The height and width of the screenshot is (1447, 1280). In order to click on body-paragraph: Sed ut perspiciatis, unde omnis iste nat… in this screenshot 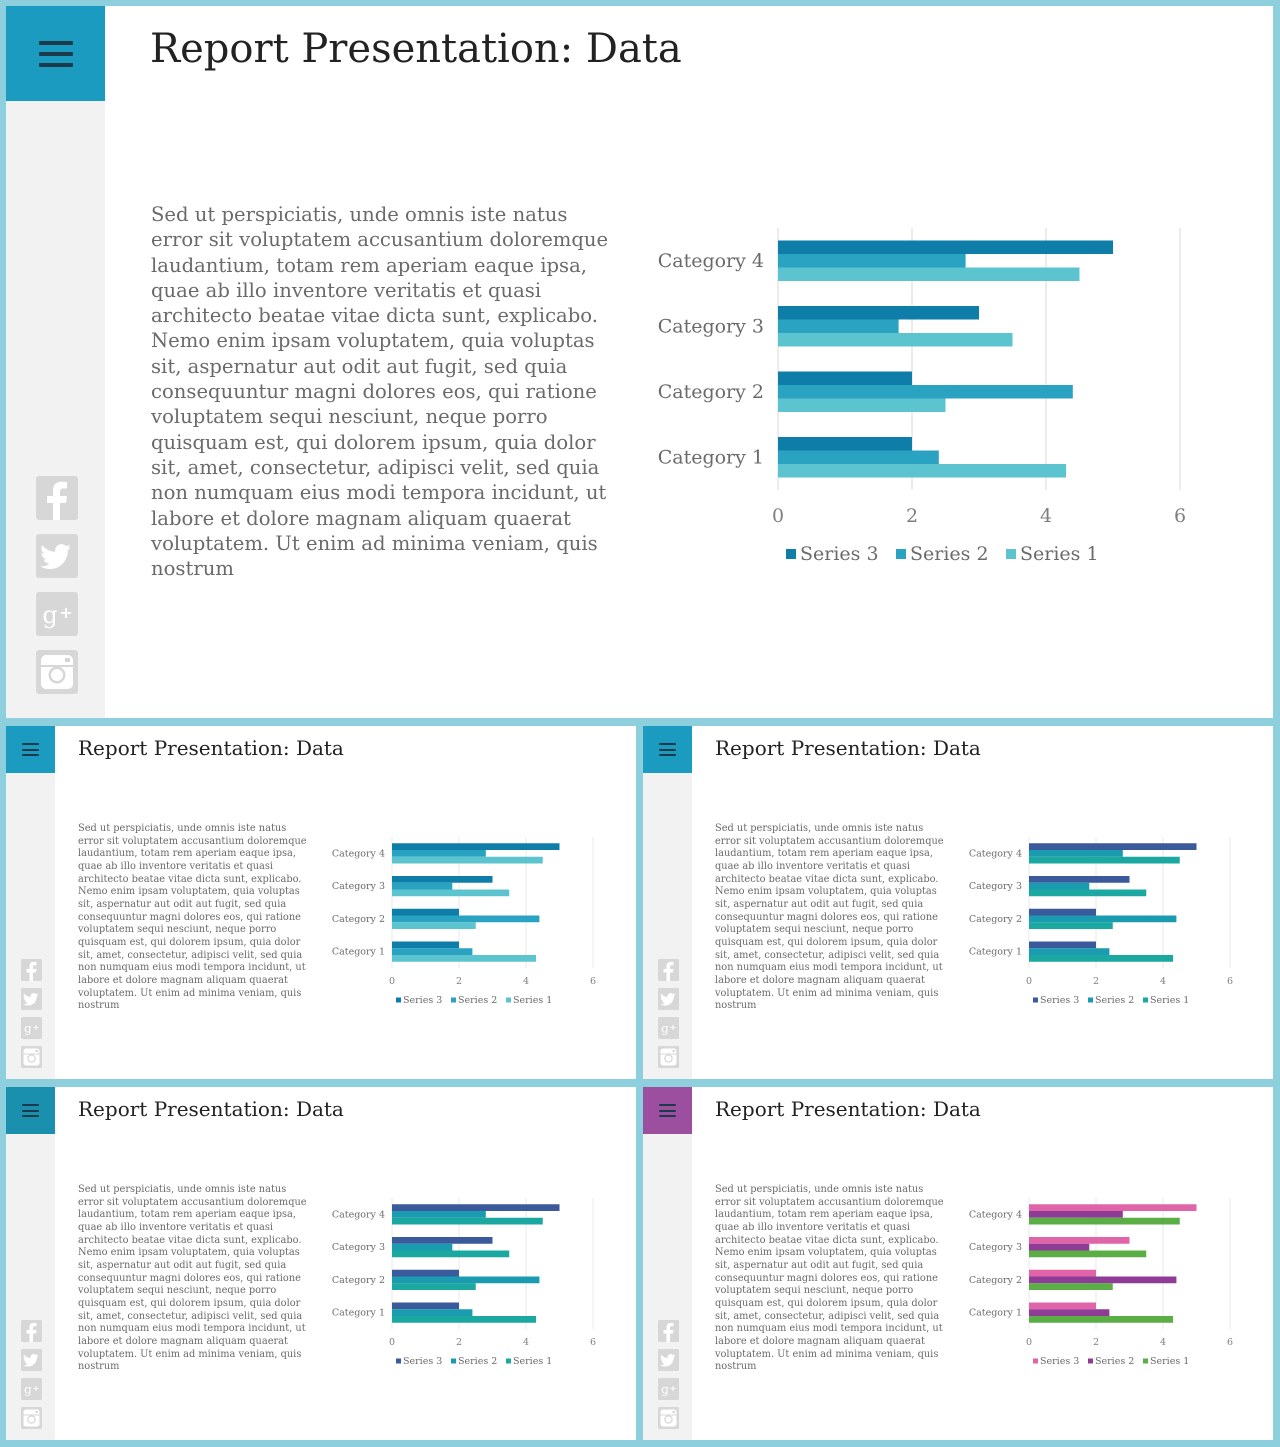, I will do `click(380, 392)`.